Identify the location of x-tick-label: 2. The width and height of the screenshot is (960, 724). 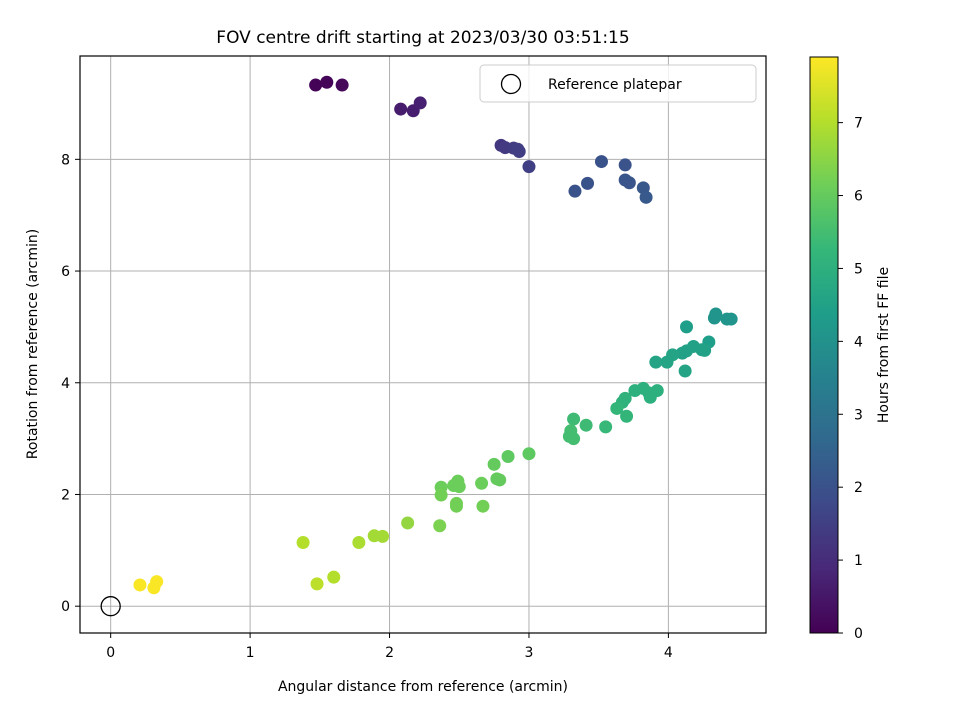
(389, 653).